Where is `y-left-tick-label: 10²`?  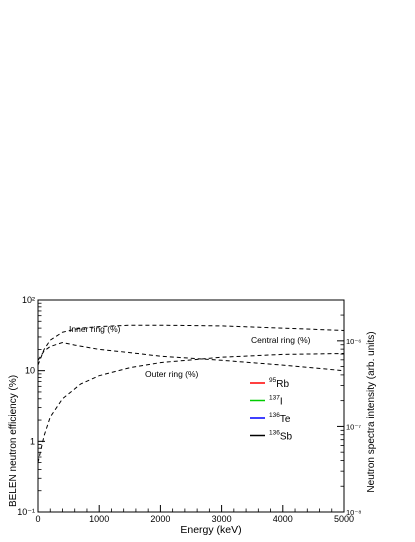
y-left-tick-label: 10² is located at coordinates (28, 300).